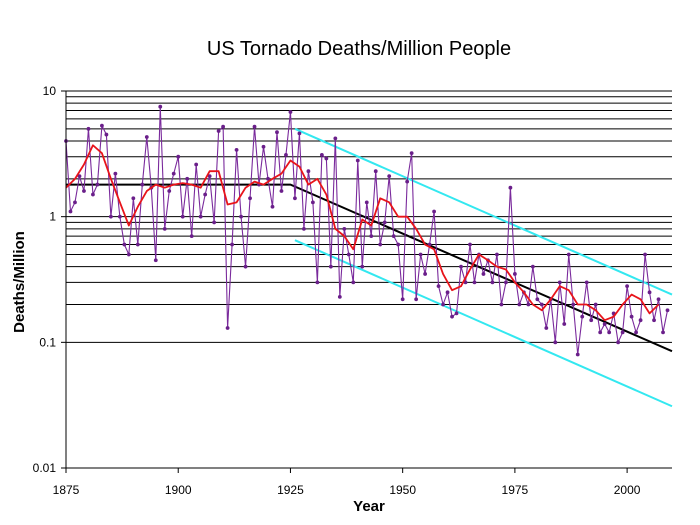 Image resolution: width=700 pixels, height=525 pixels. I want to click on x-tick-label: 1900, so click(178, 490).